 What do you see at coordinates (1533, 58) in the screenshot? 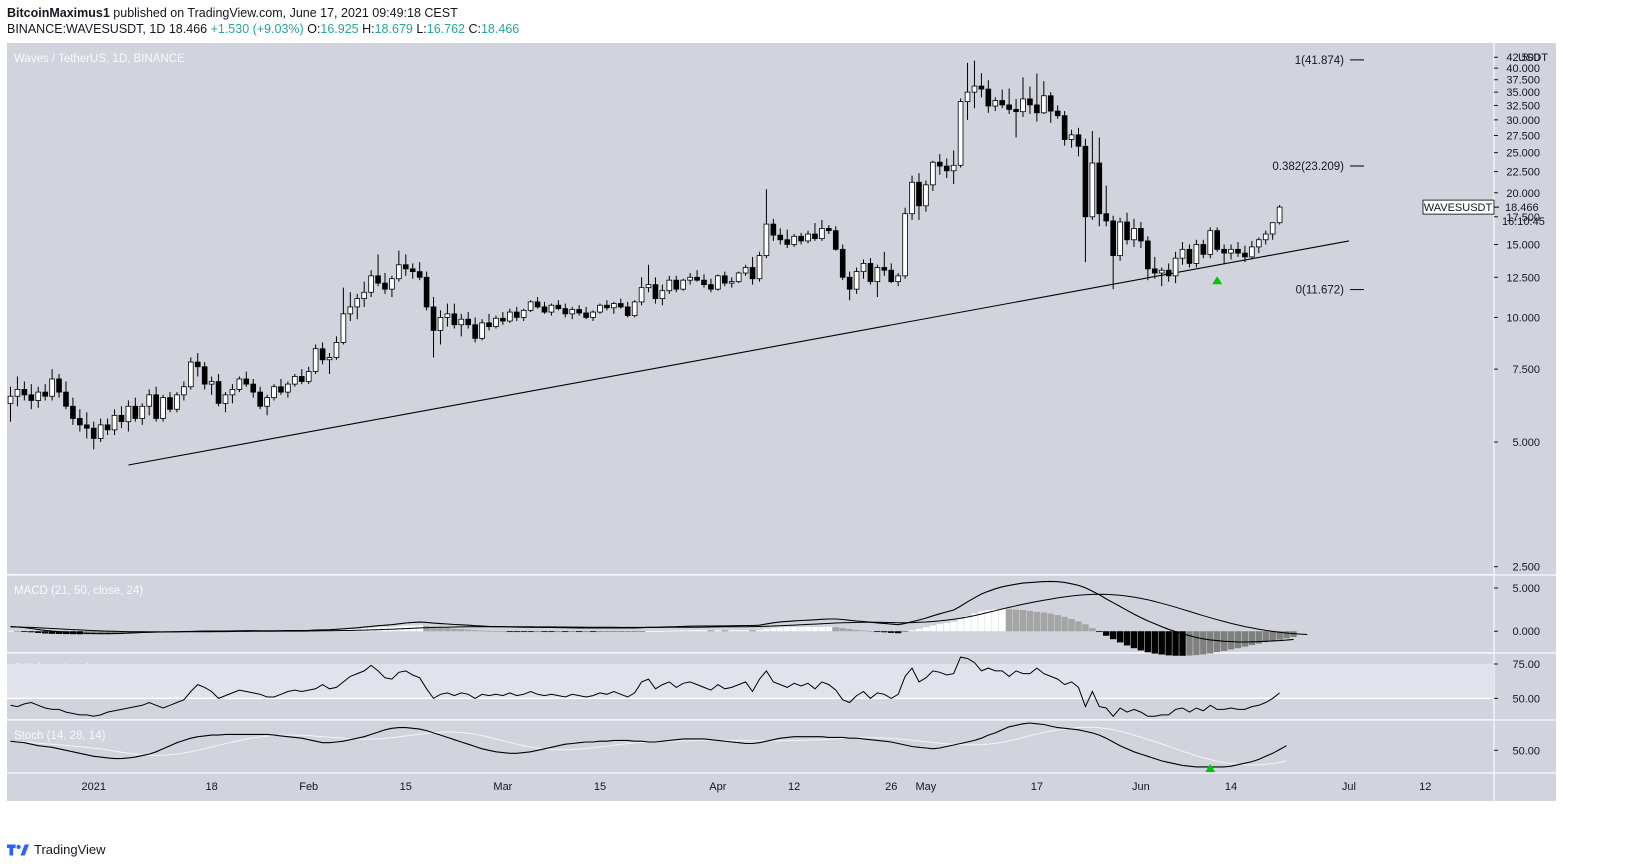
I see `currency-label: USDT` at bounding box center [1533, 58].